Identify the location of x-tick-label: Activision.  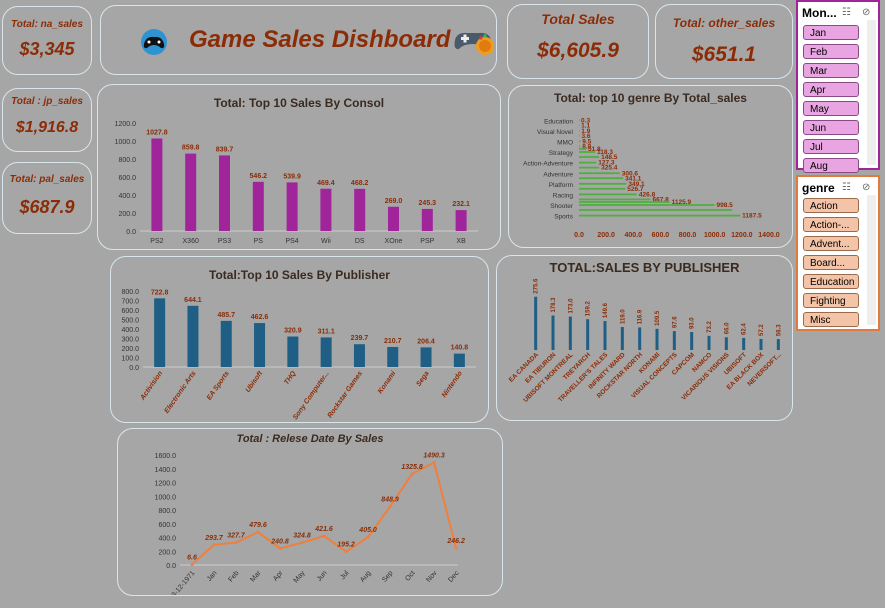
(151, 386).